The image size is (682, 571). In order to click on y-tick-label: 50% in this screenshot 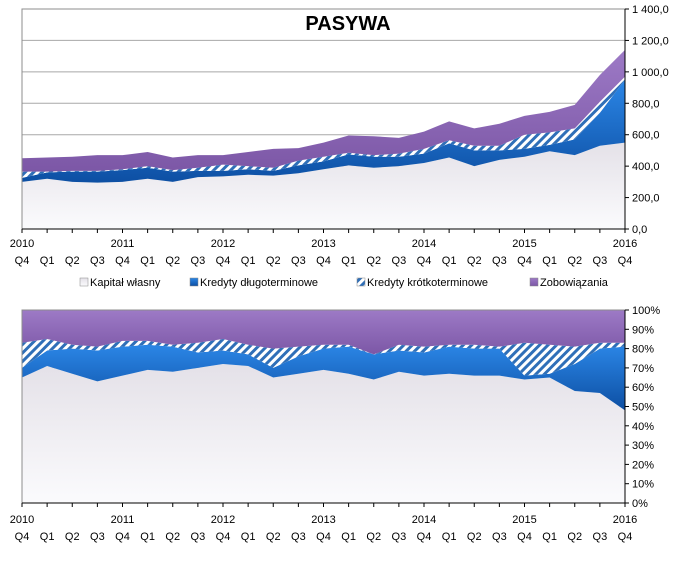, I will do `click(643, 408)`.